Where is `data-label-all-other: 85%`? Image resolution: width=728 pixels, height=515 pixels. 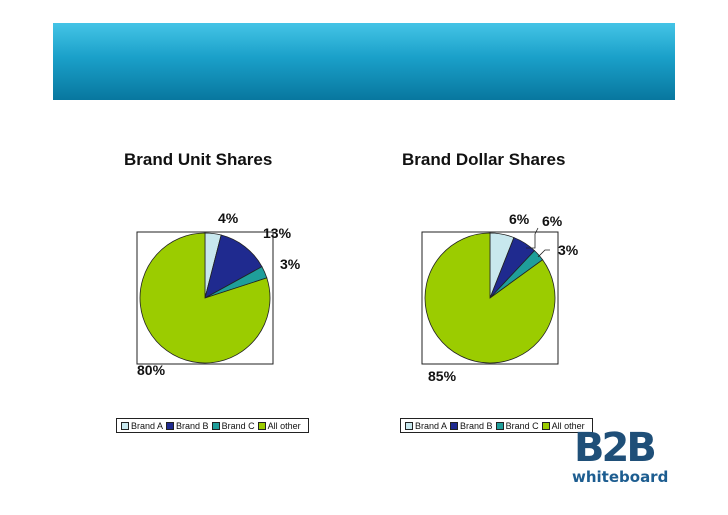
data-label-all-other: 85% is located at coordinates (442, 376).